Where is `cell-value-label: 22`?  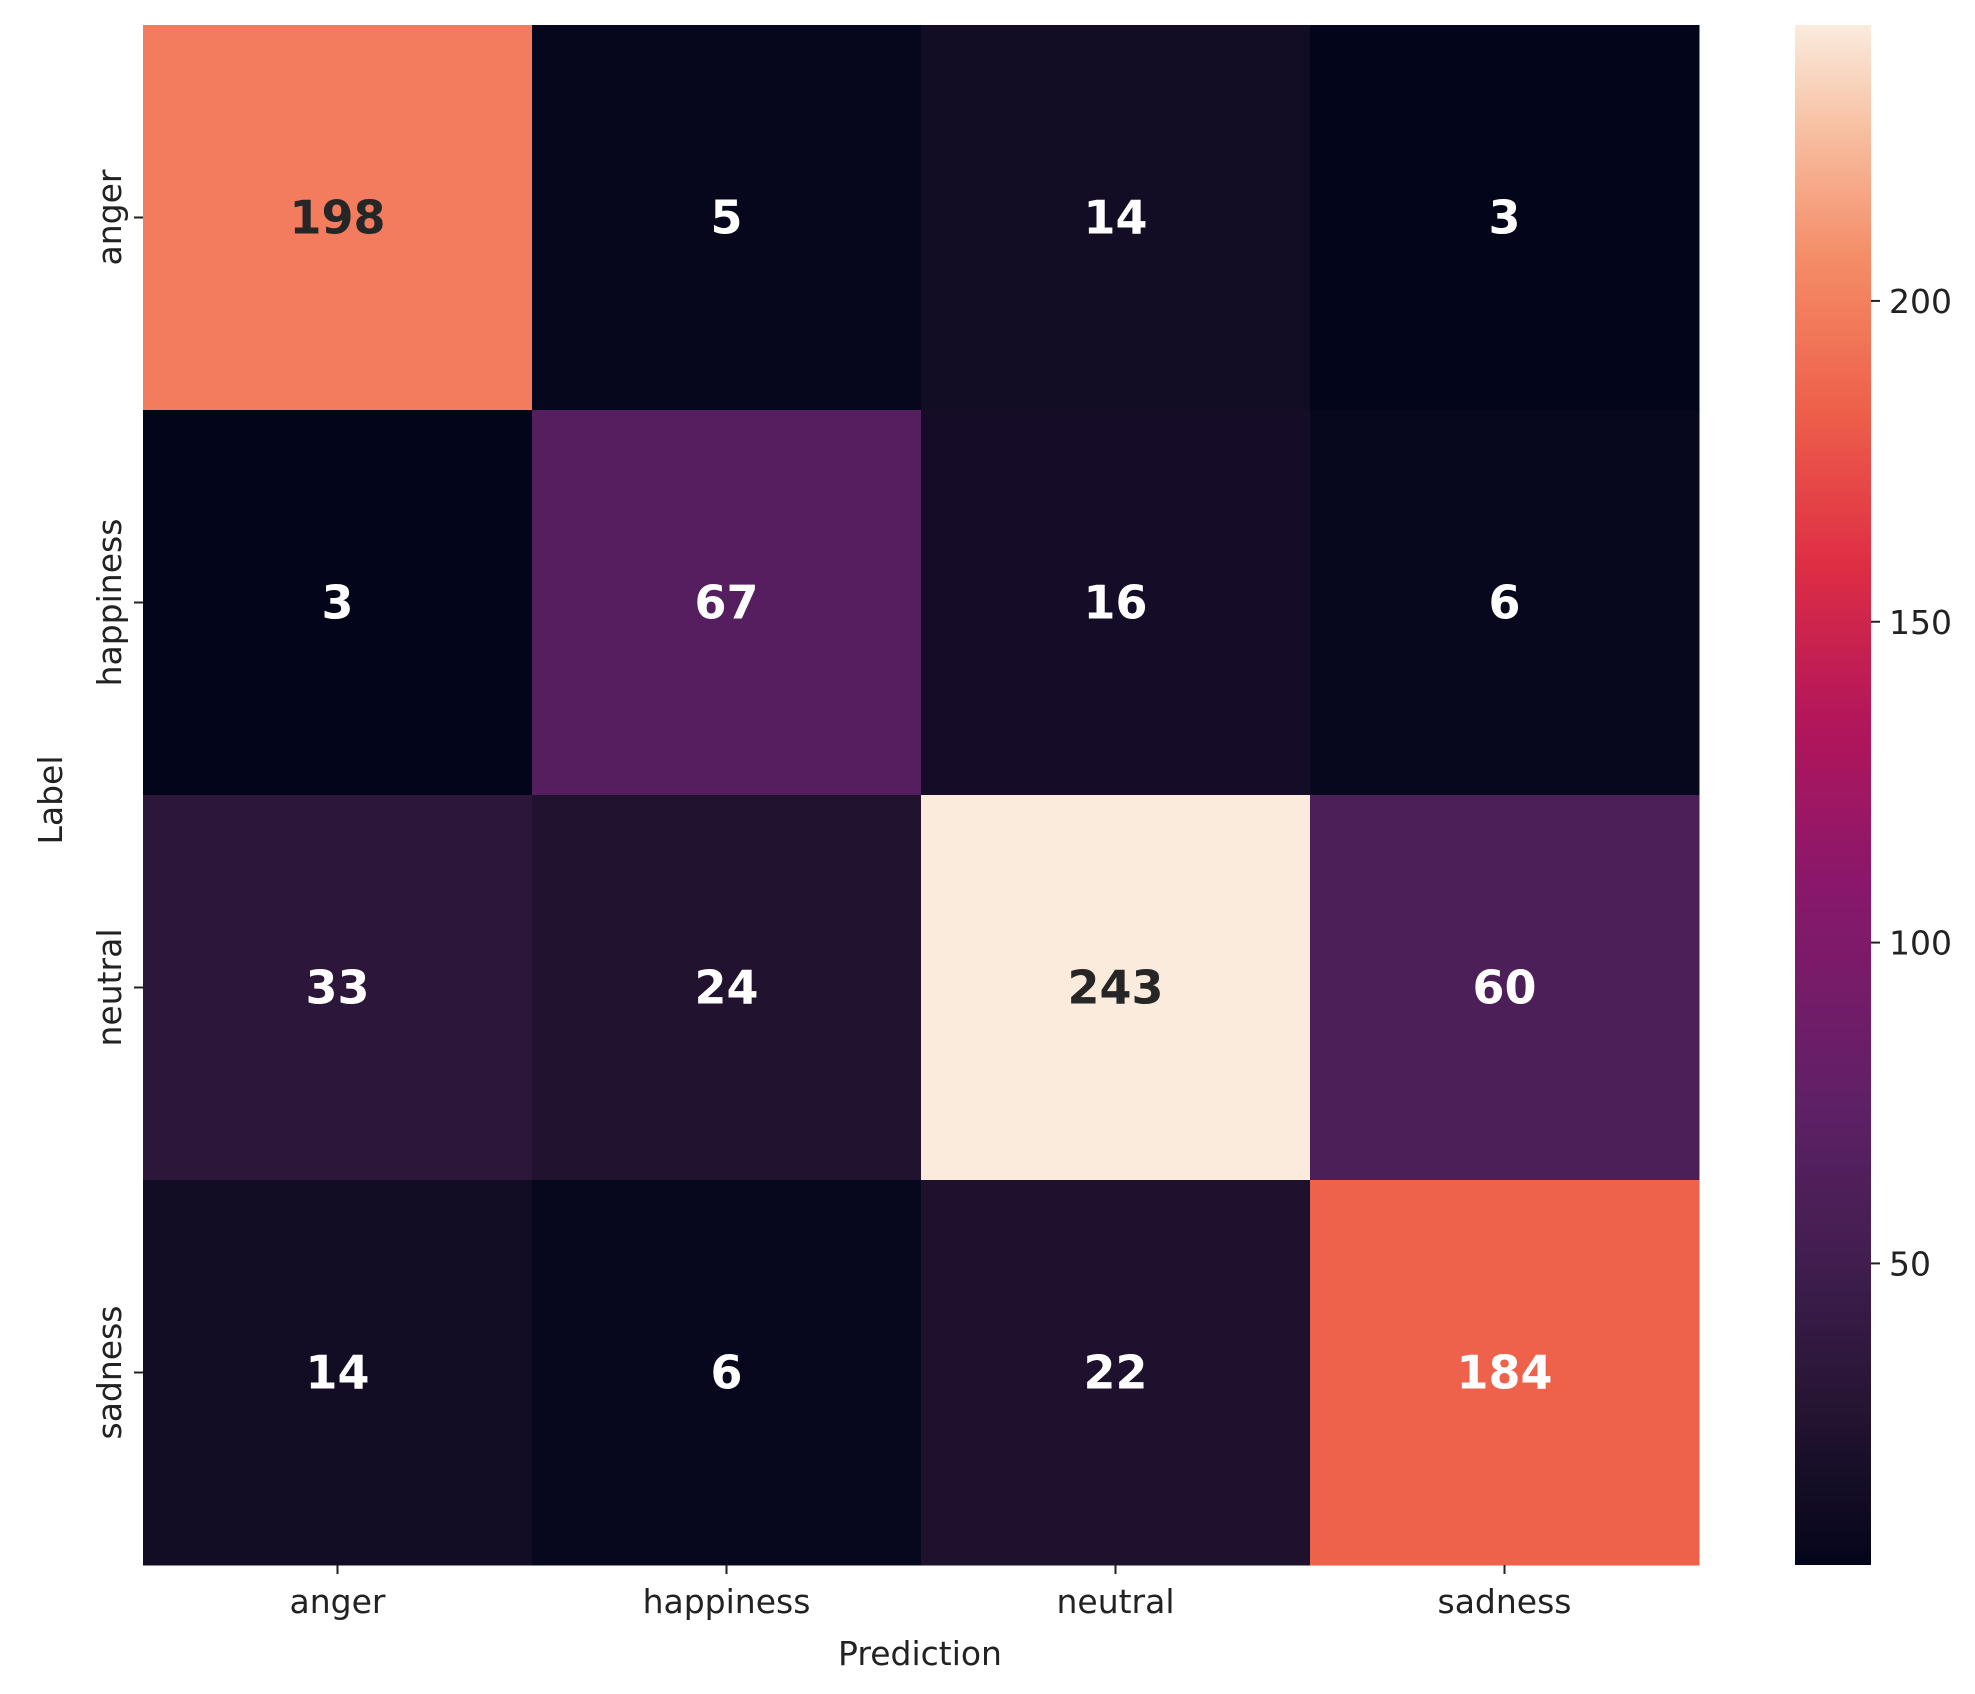 cell-value-label: 22 is located at coordinates (1115, 1373).